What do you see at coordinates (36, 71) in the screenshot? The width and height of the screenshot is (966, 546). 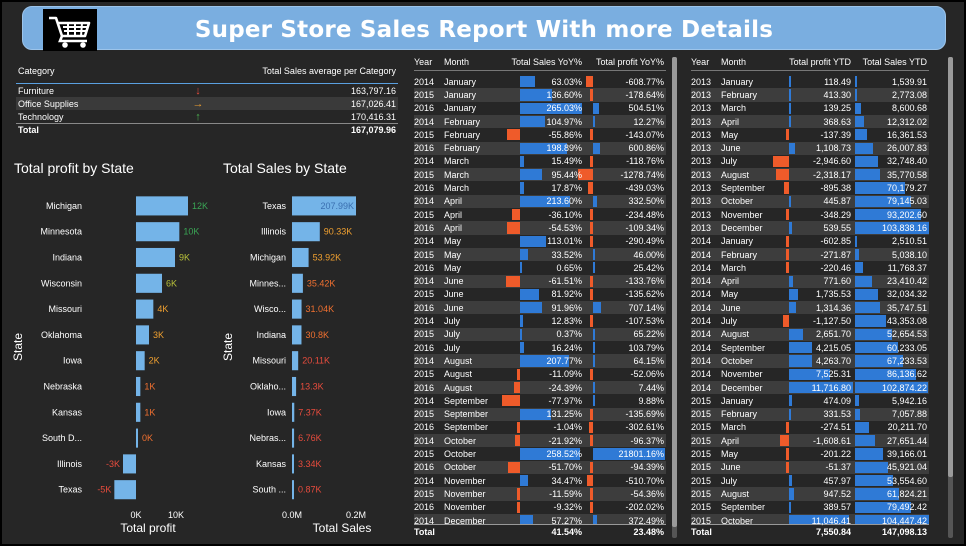 I see `header-category: Category` at bounding box center [36, 71].